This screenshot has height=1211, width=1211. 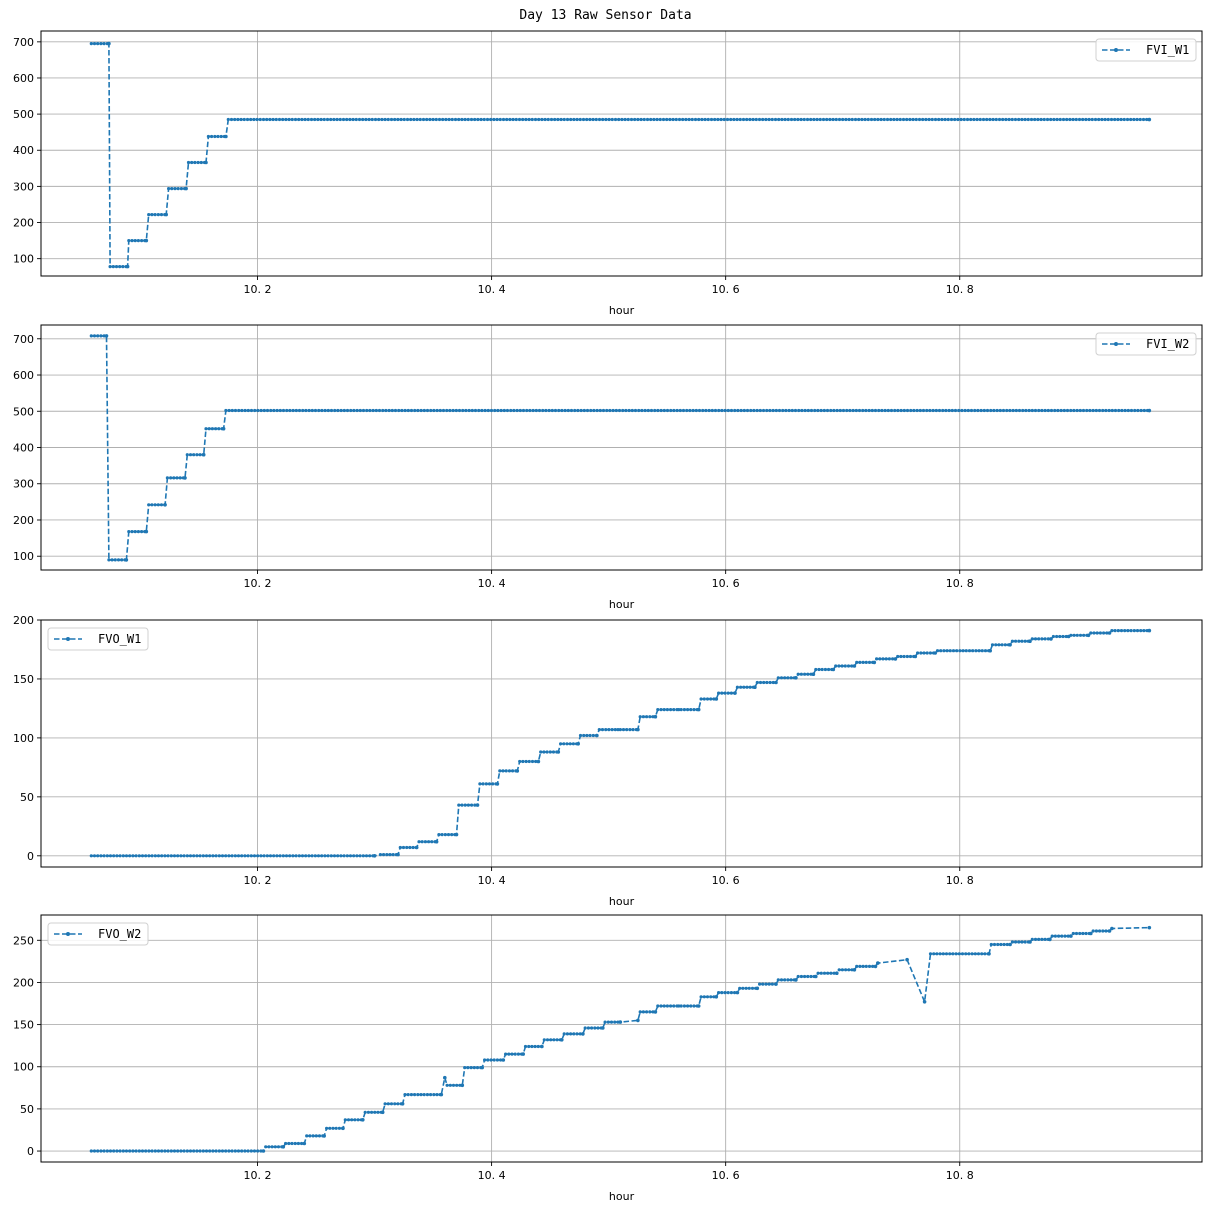 I want to click on legend-label: FVI_W1, so click(x=1167, y=50).